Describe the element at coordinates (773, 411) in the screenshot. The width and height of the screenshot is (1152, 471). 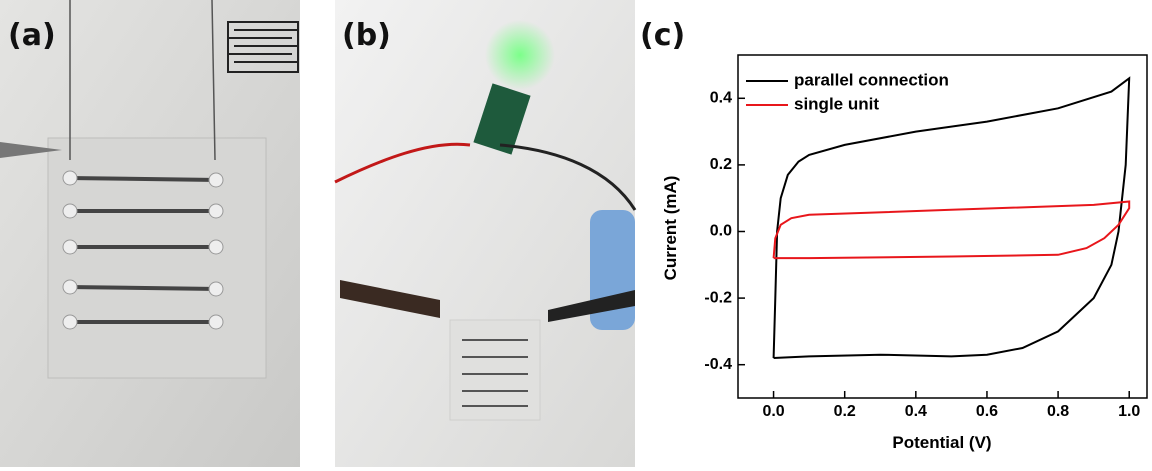
I see `x-tick-label: 0.0` at that location.